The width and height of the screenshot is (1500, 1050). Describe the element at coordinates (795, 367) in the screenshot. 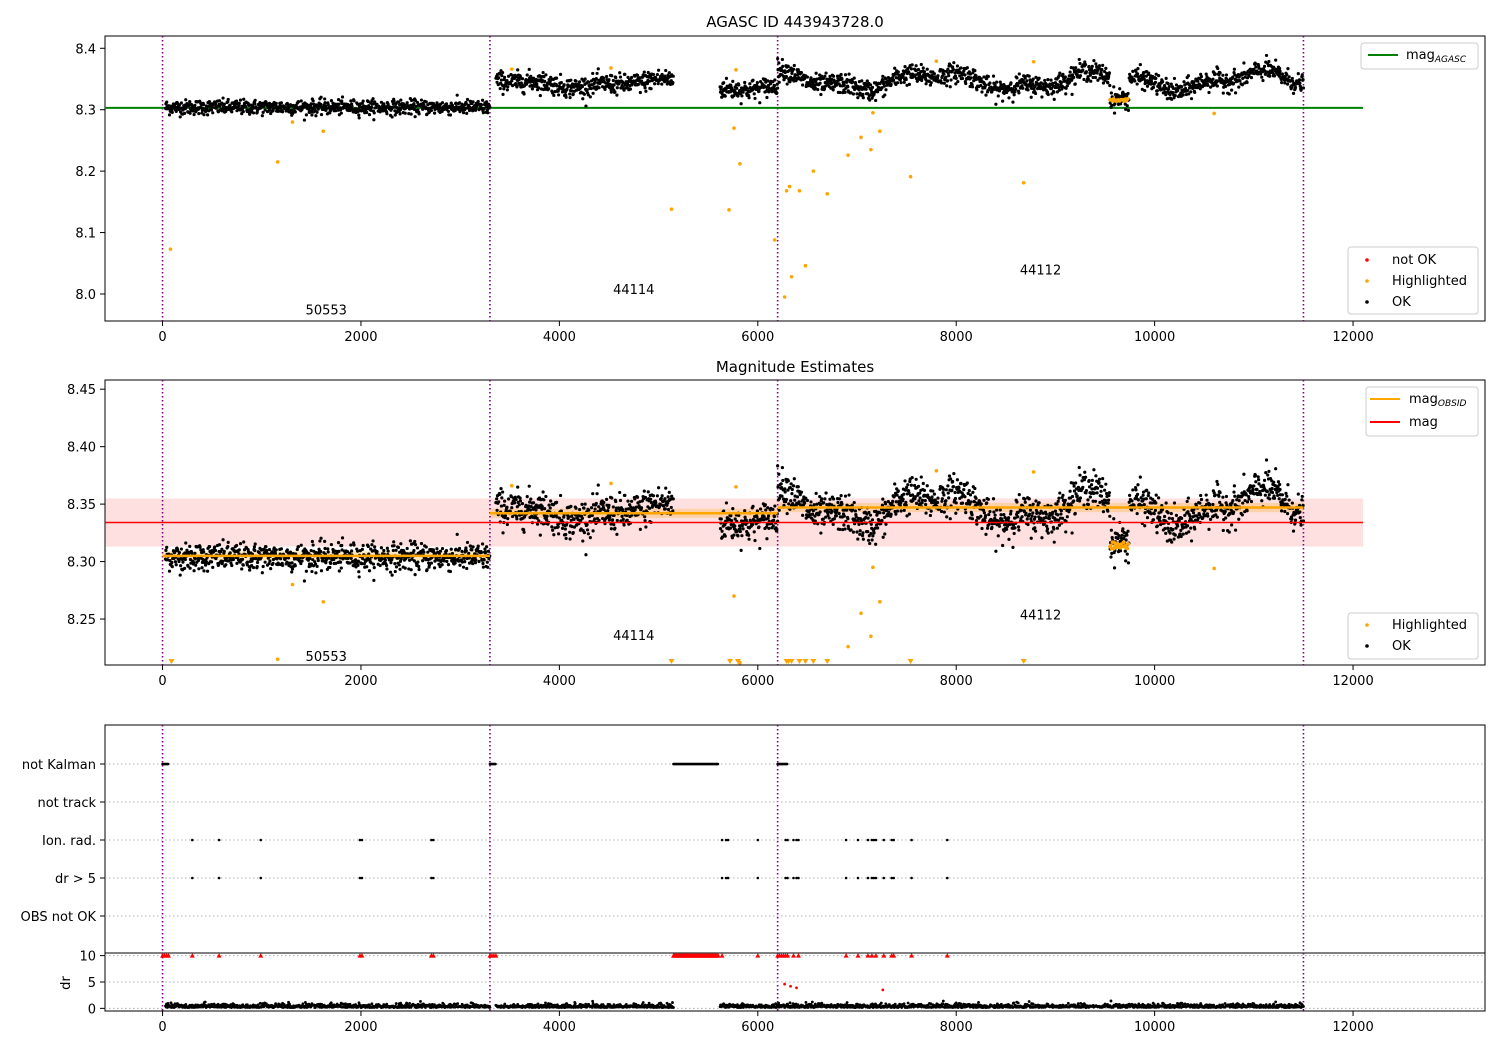

I see `panel2-title: Magnitude Estimates` at that location.